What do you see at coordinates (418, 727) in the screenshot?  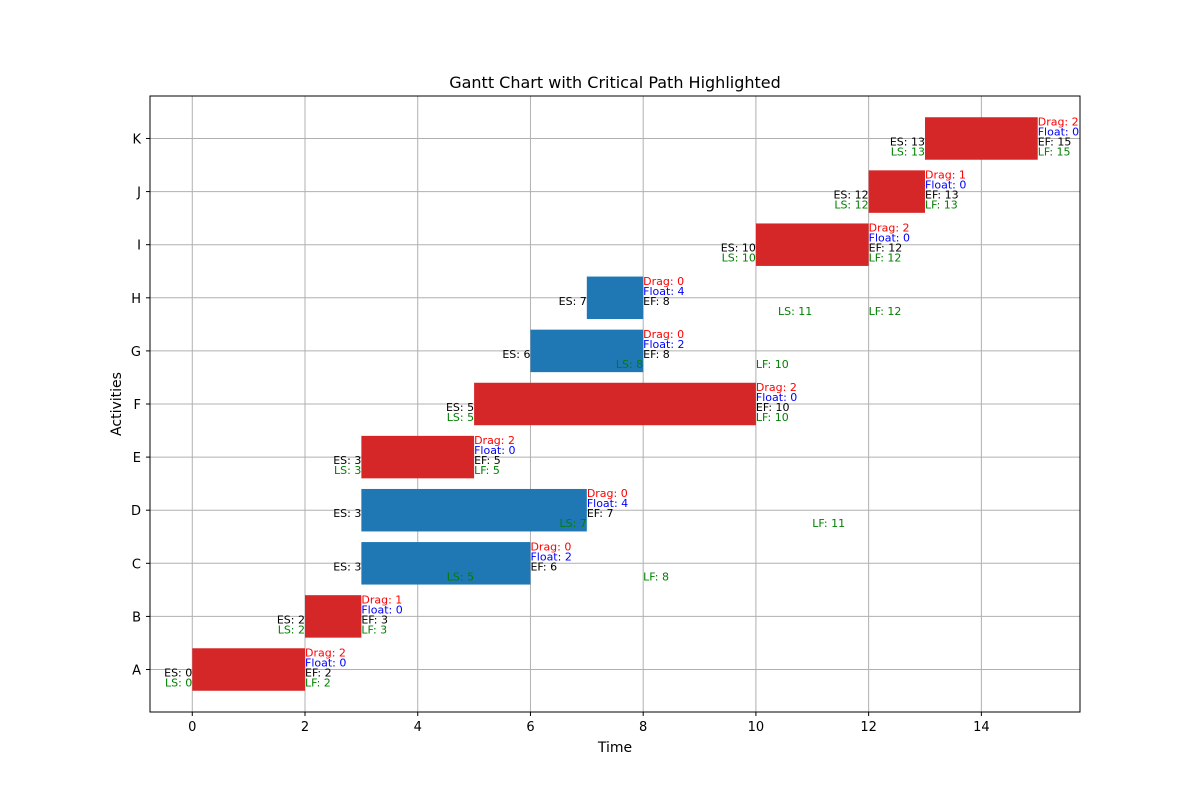 I see `x-tick-label: 4` at bounding box center [418, 727].